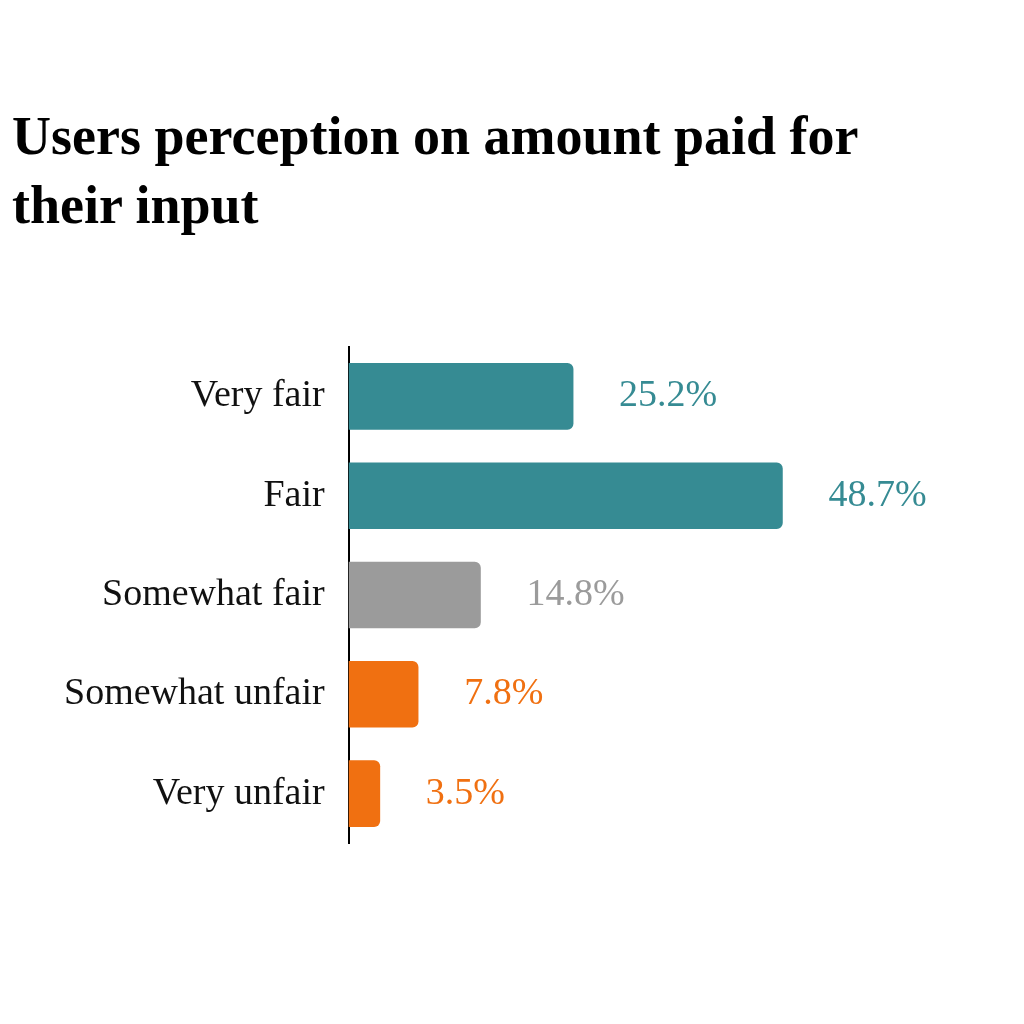 This screenshot has width=1024, height=1024. What do you see at coordinates (213, 591) in the screenshot?
I see `y-tick-label: Somewhat fair` at bounding box center [213, 591].